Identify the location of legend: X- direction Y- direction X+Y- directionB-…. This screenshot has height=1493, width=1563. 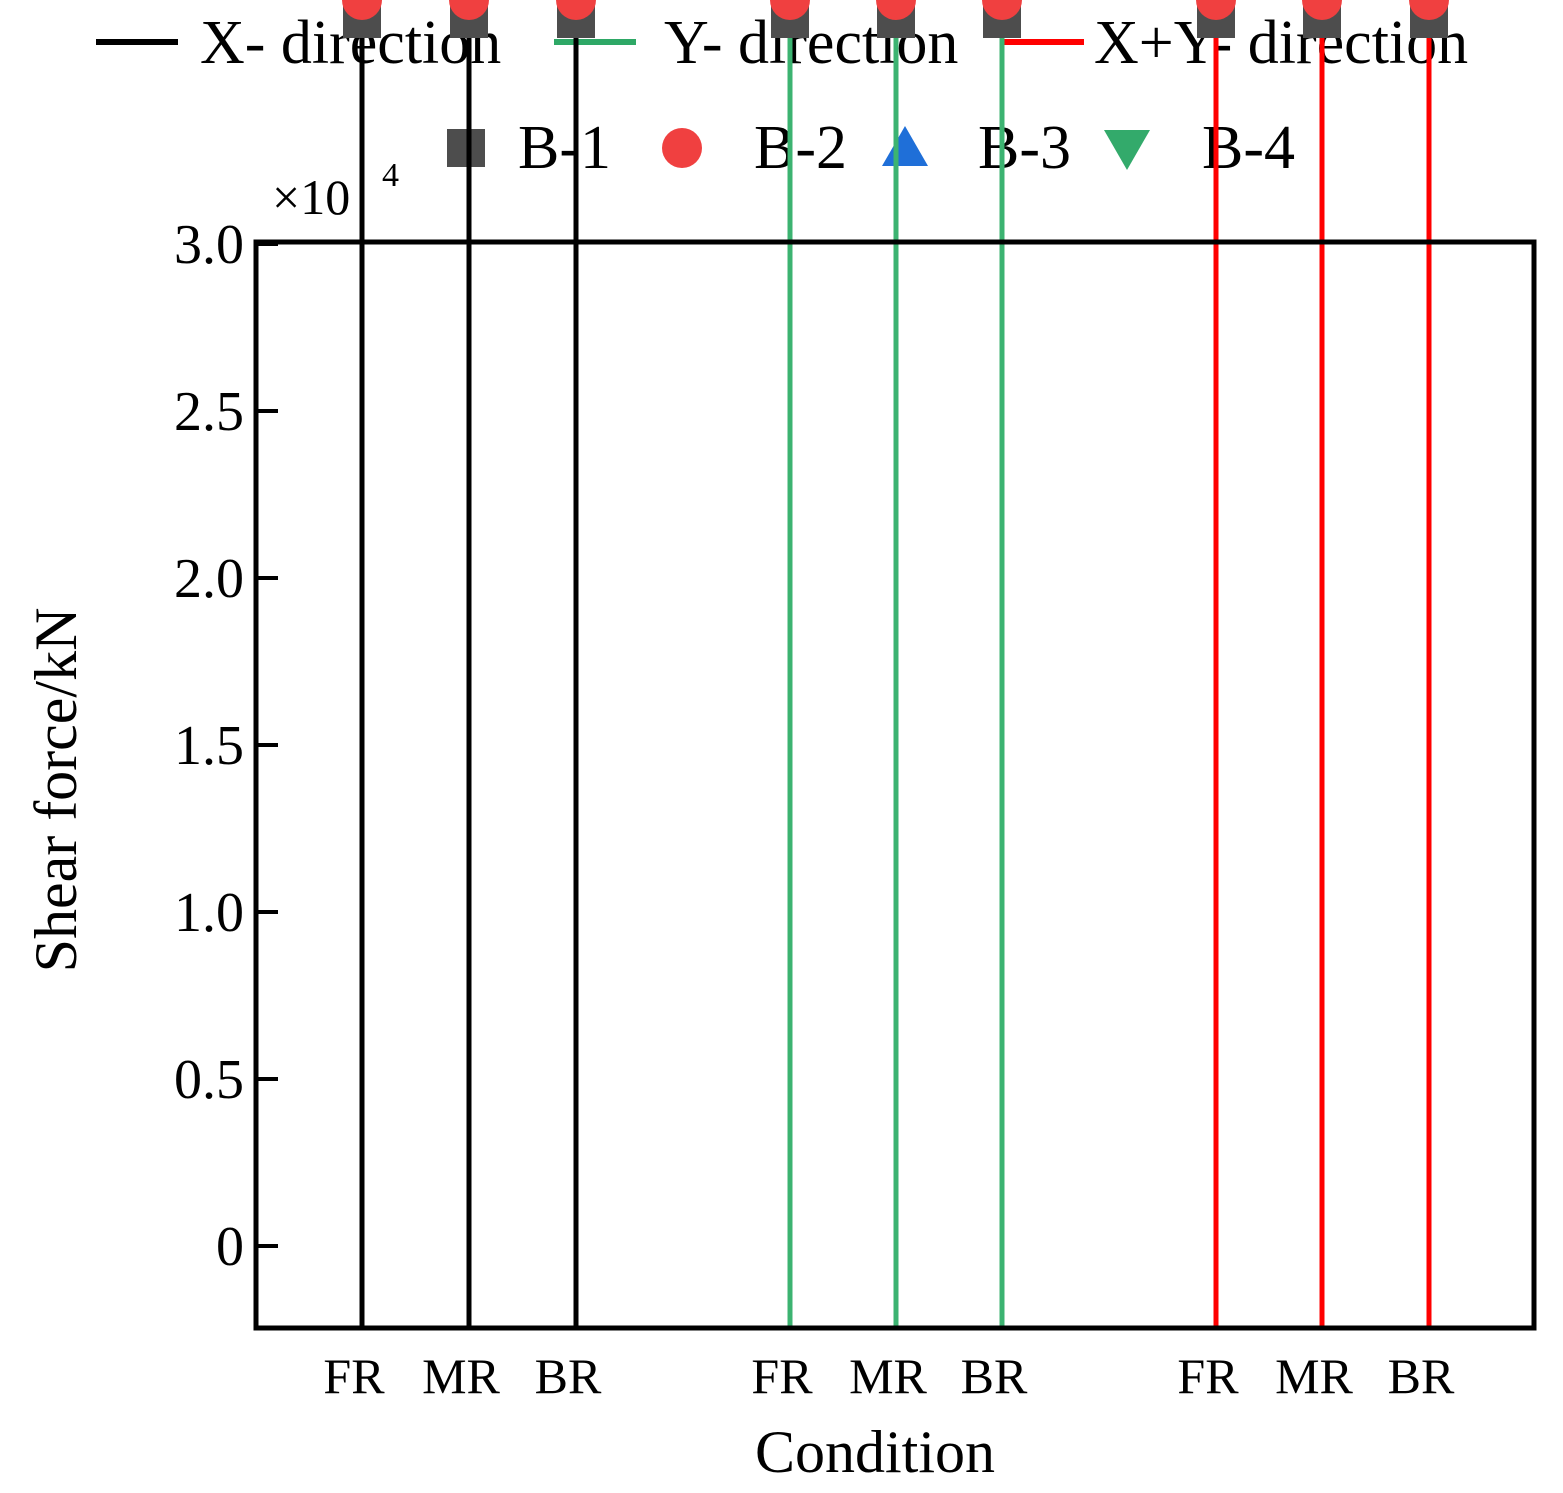
(782, 95).